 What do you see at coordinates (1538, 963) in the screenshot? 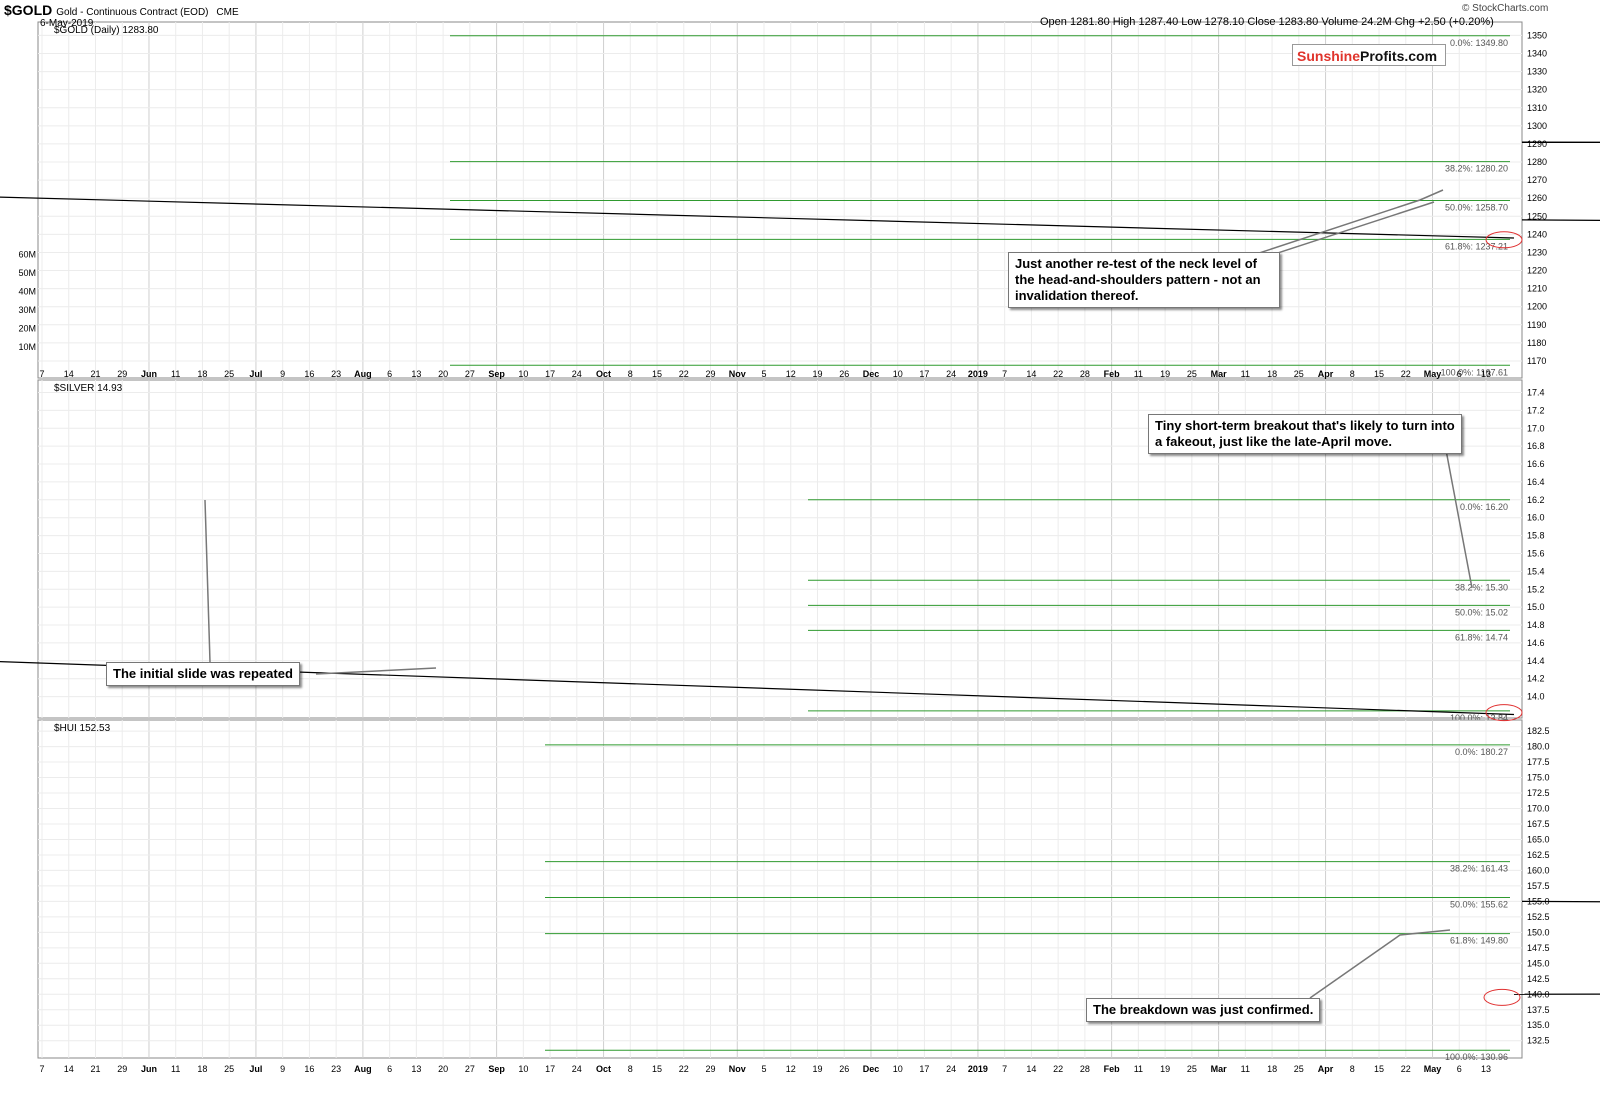
I see `y-tick-label: 145.0` at bounding box center [1538, 963].